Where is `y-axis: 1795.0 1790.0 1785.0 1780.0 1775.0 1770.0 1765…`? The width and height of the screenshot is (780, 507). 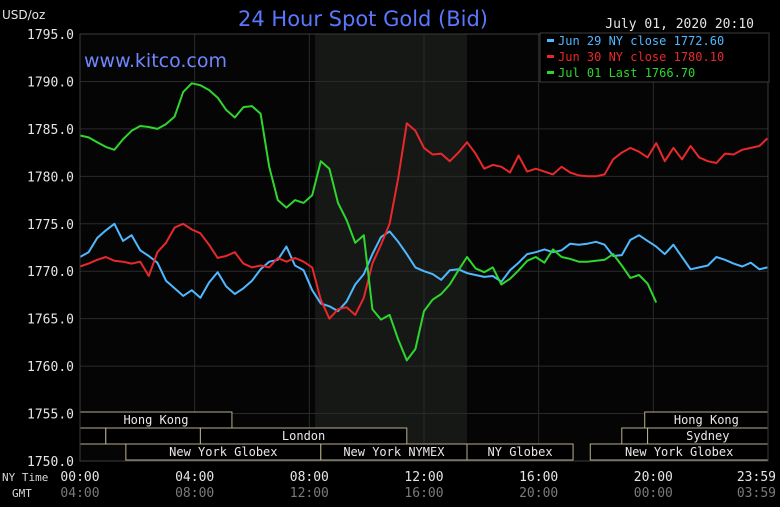
y-axis: 1795.0 1790.0 1785.0 1780.0 1775.0 1770.0 1765… is located at coordinates (50, 249).